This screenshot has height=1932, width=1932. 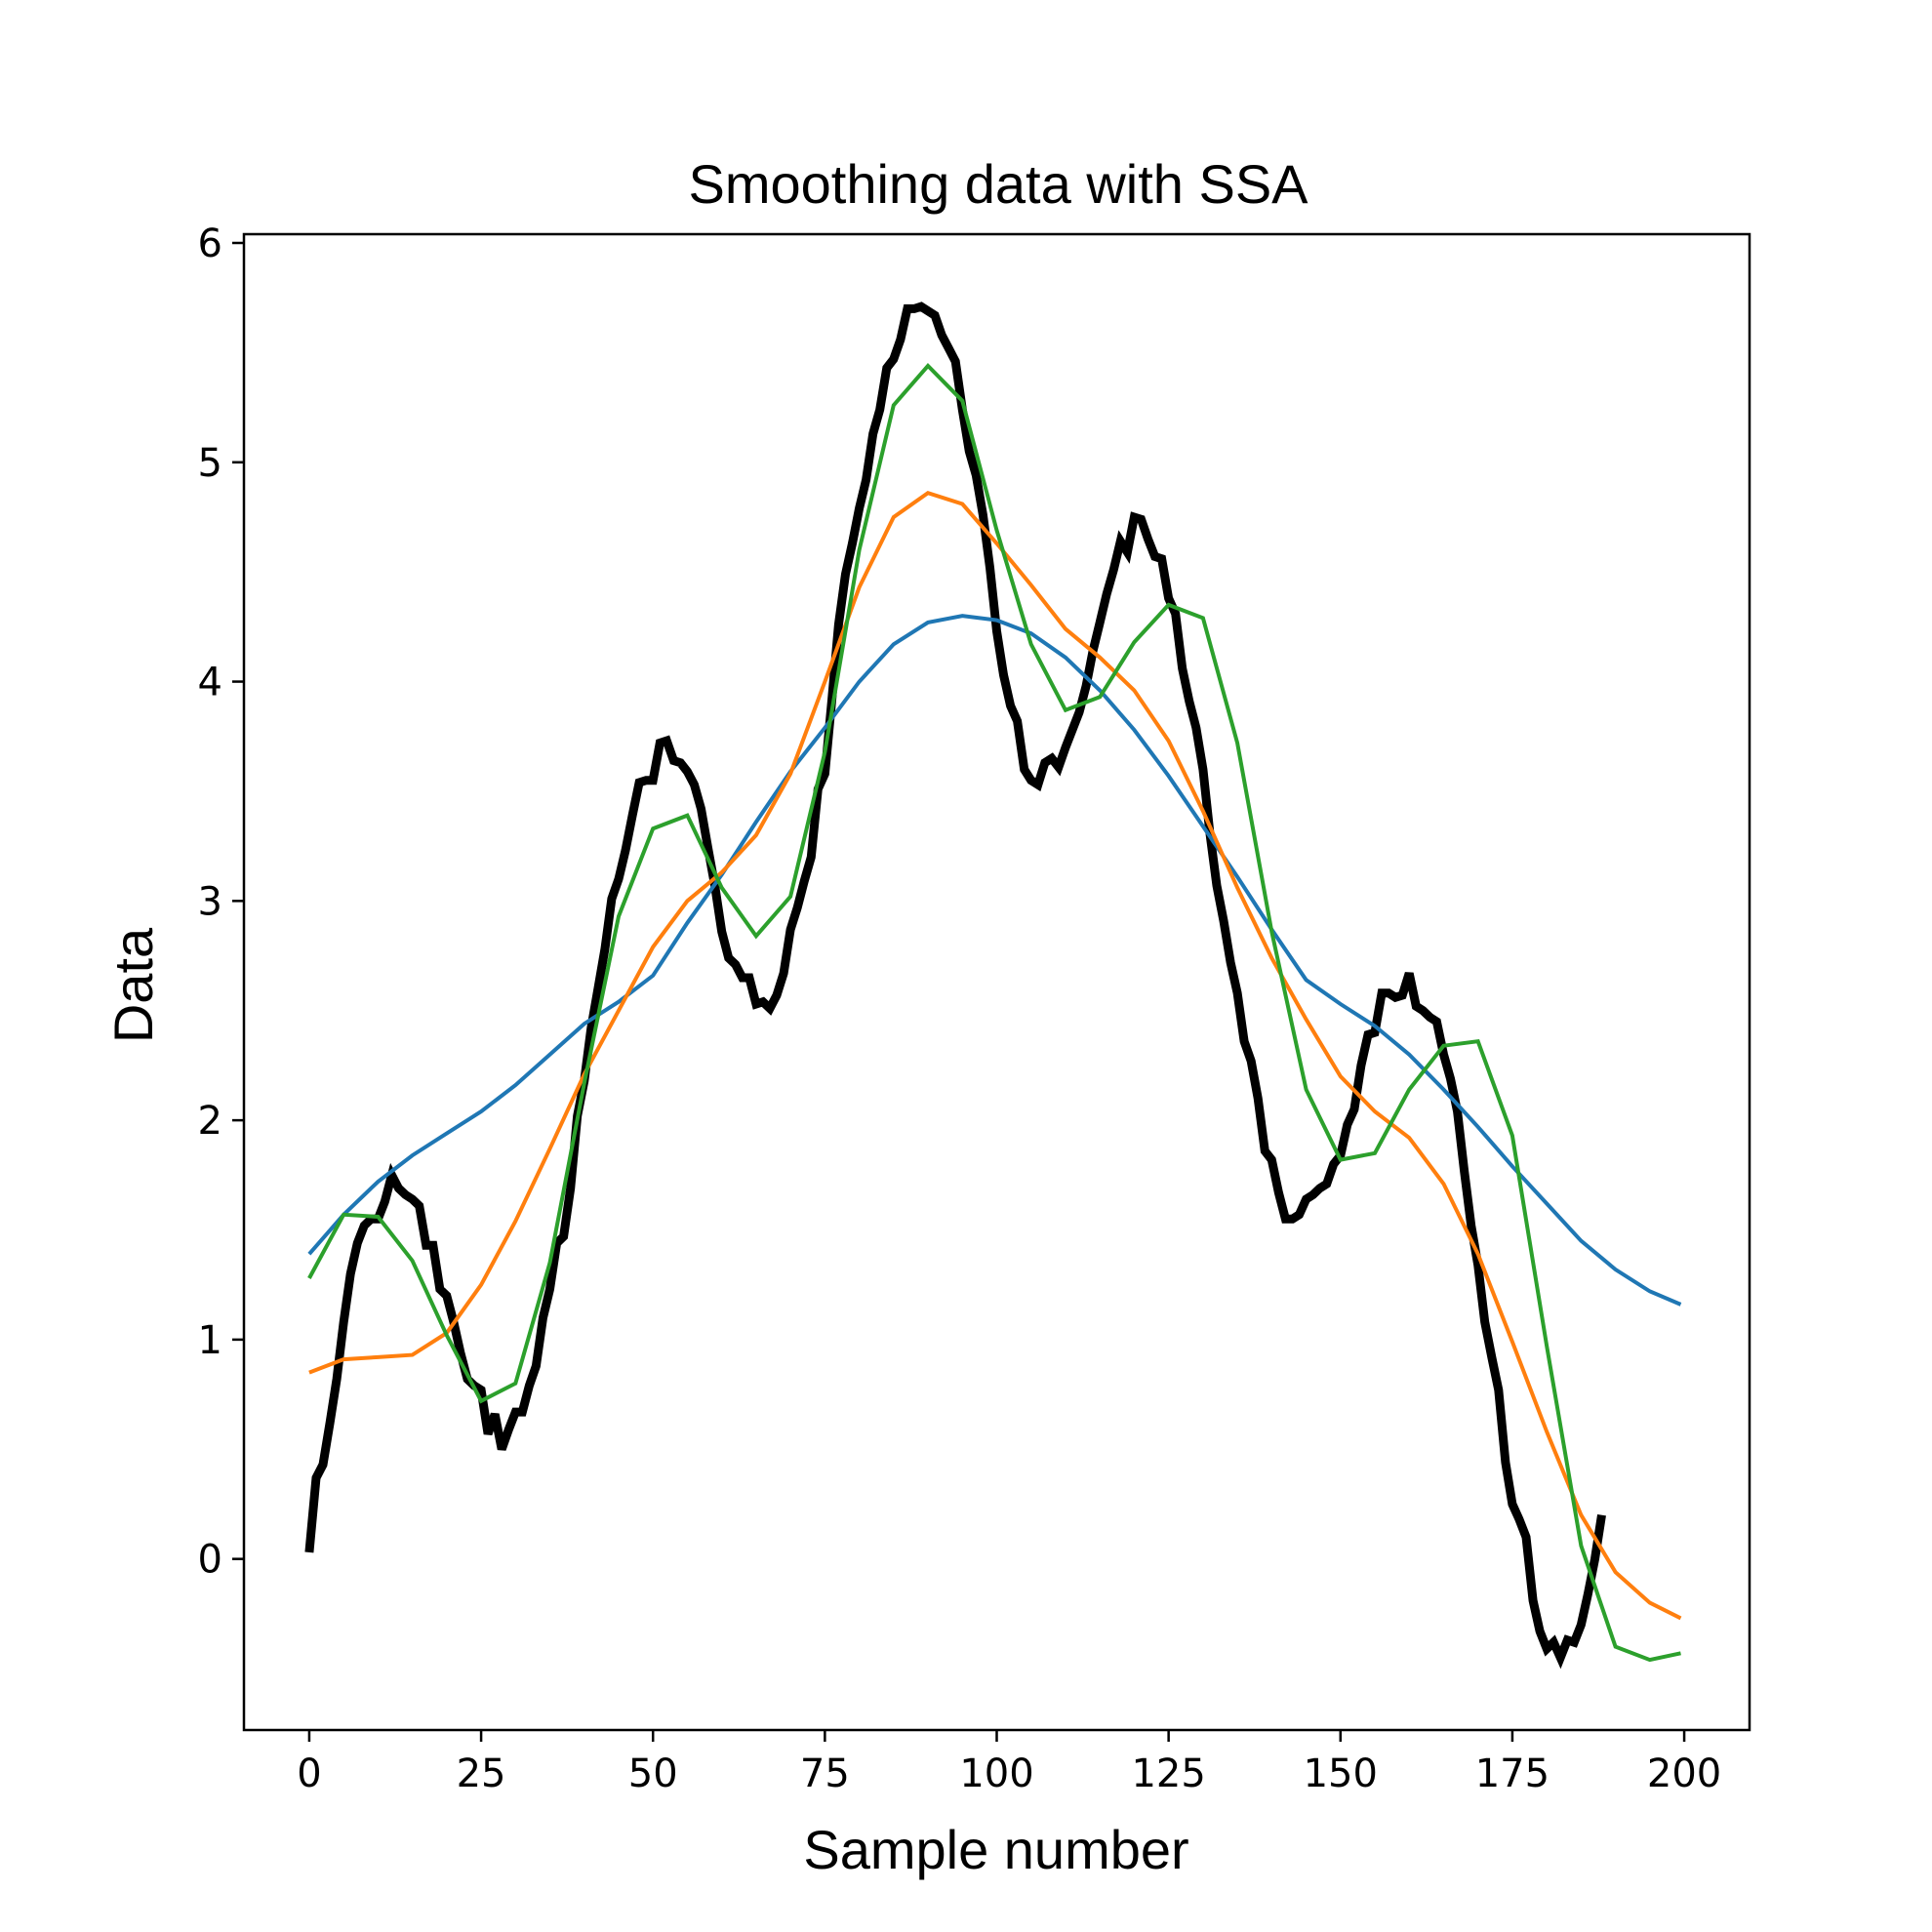 I want to click on x-axis-label: Sample number, so click(x=995, y=1849).